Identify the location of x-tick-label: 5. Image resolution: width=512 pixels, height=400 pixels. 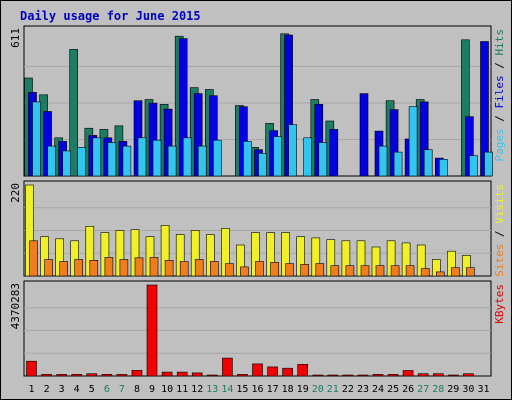
(92, 389).